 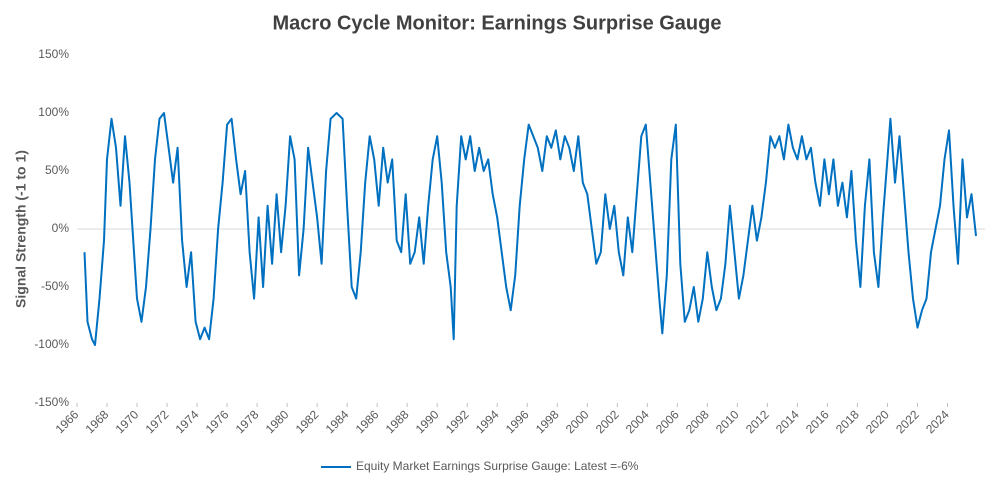 What do you see at coordinates (53, 54) in the screenshot?
I see `y-tick-label: 150%` at bounding box center [53, 54].